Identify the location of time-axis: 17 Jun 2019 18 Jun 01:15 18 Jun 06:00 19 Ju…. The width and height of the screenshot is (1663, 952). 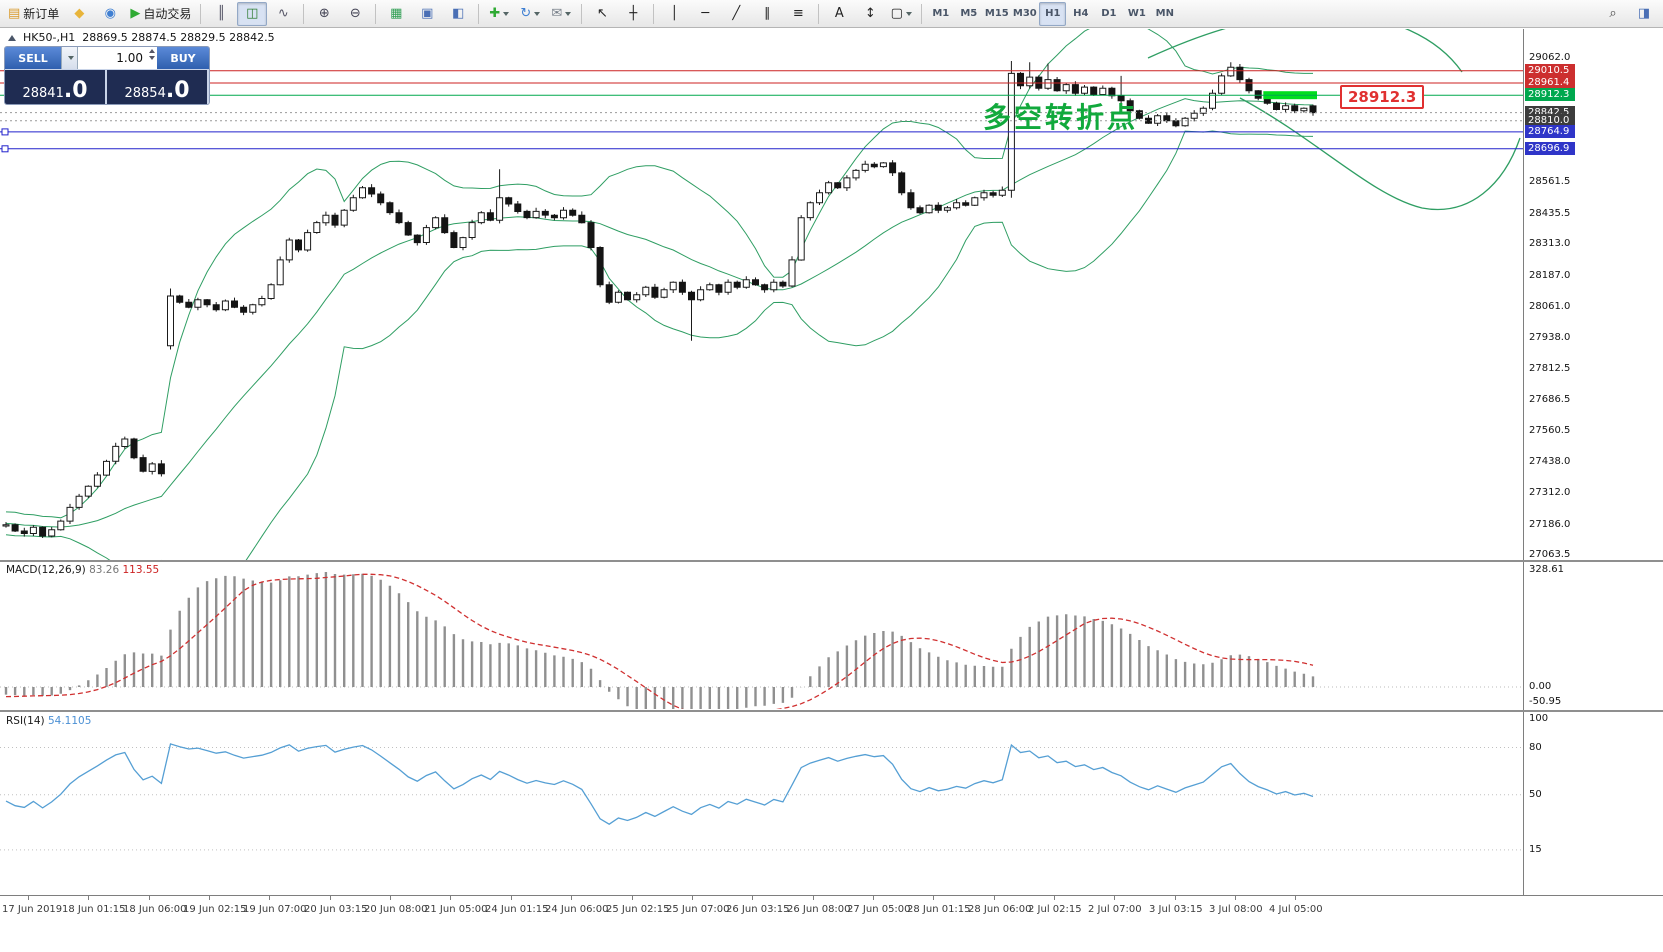
(831, 915).